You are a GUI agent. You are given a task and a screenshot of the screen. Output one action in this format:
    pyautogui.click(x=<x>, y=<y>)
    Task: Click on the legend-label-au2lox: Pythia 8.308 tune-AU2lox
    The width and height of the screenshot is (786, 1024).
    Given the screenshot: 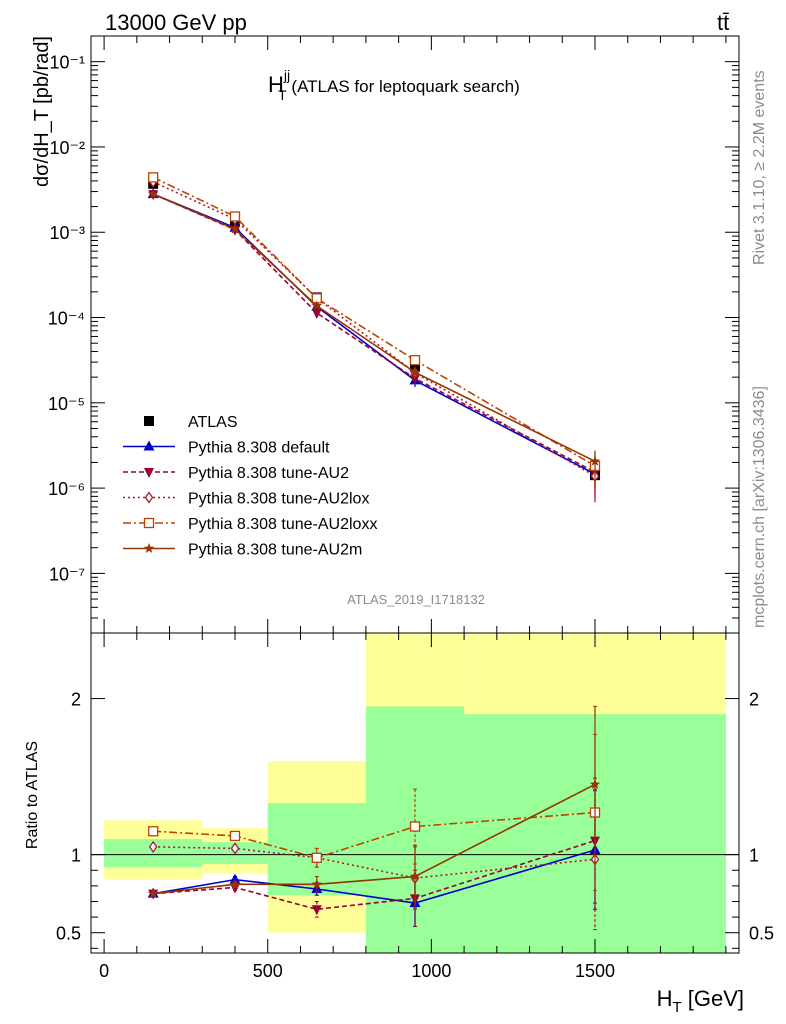 What is the action you would take?
    pyautogui.click(x=278, y=499)
    